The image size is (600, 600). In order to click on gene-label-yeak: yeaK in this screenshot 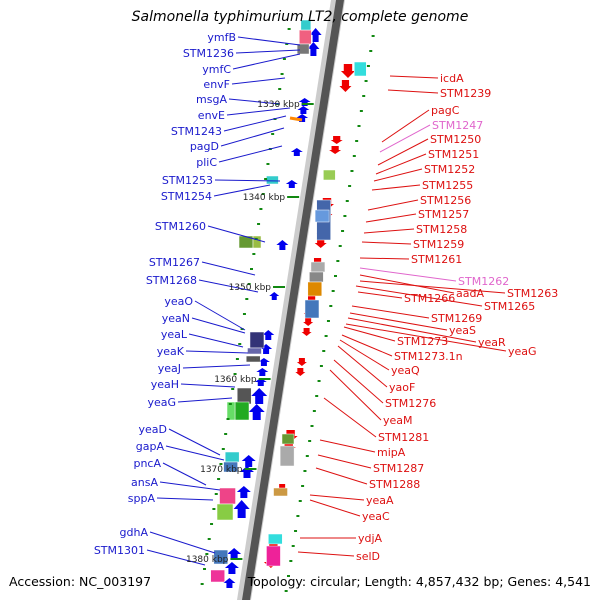, I will do `click(171, 351)`.